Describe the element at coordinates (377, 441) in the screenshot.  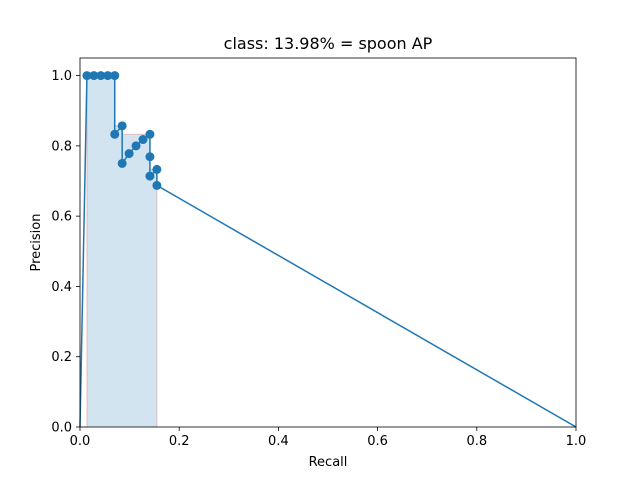
I see `x-tick-label: 0.6` at that location.